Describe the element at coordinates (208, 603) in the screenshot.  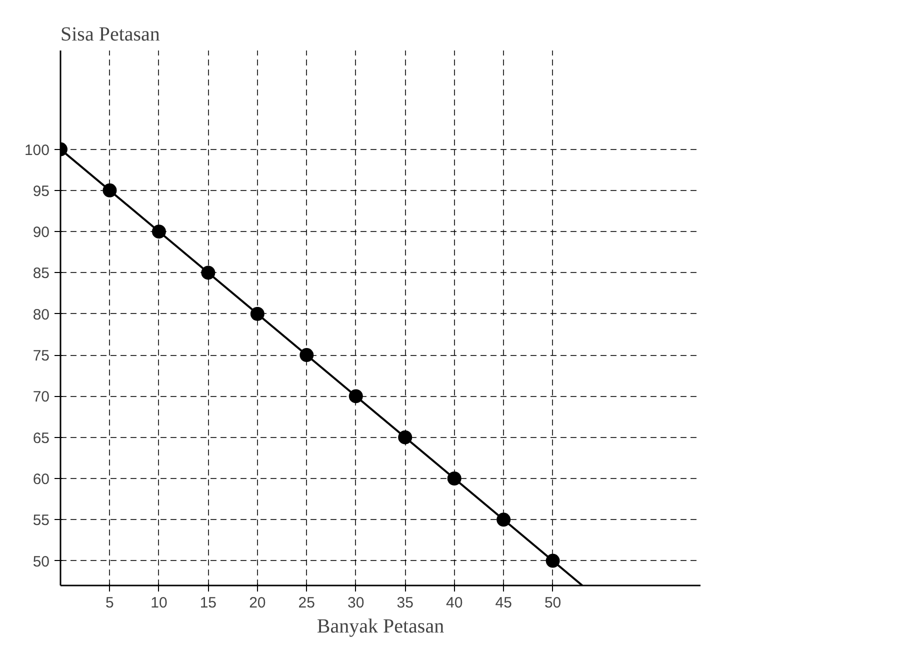
I see `x-tick-label: 15` at that location.